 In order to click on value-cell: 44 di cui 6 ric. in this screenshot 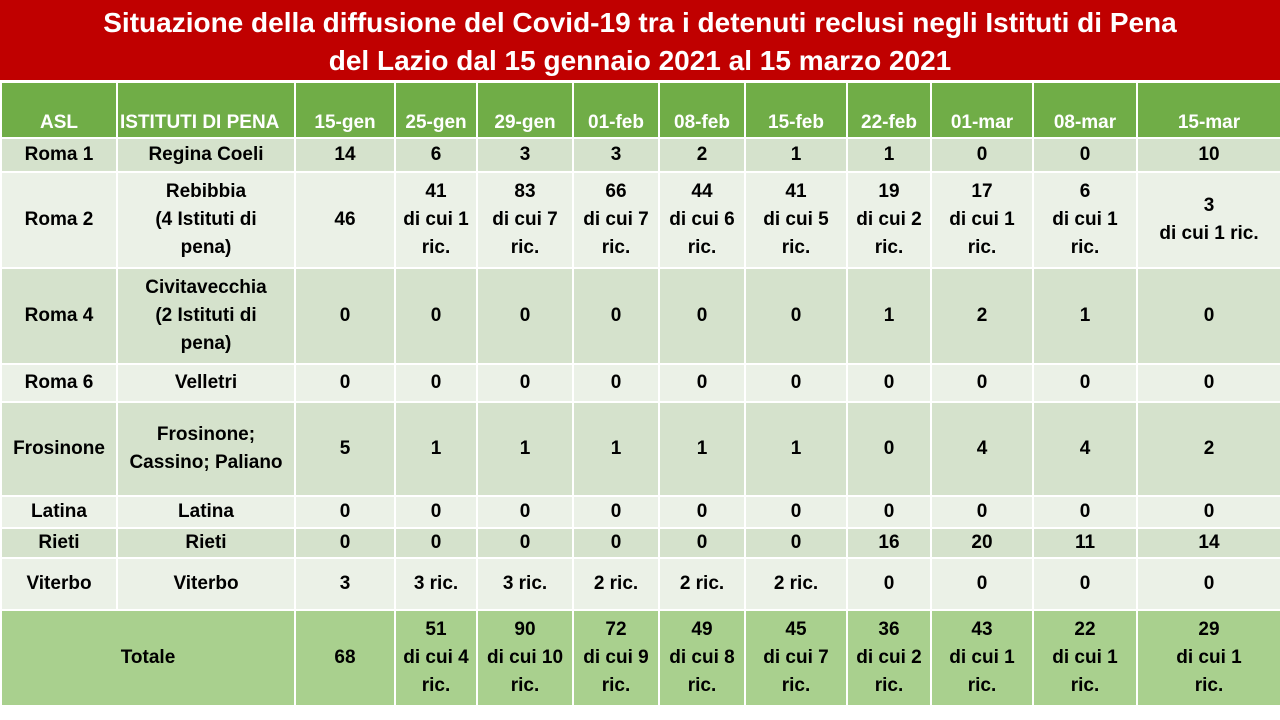, I will do `click(702, 220)`.